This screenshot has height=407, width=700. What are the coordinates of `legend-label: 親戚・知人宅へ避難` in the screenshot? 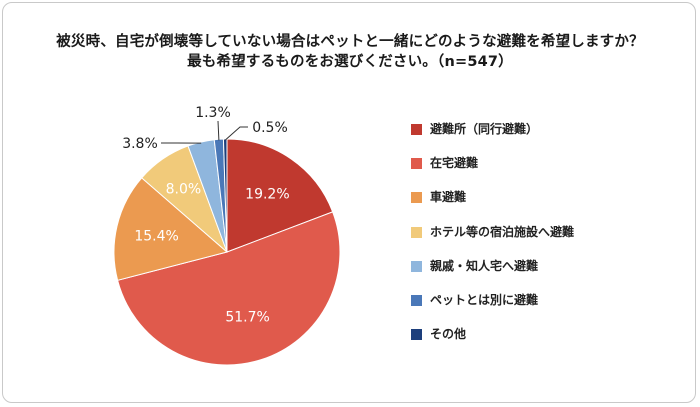 It's located at (484, 265).